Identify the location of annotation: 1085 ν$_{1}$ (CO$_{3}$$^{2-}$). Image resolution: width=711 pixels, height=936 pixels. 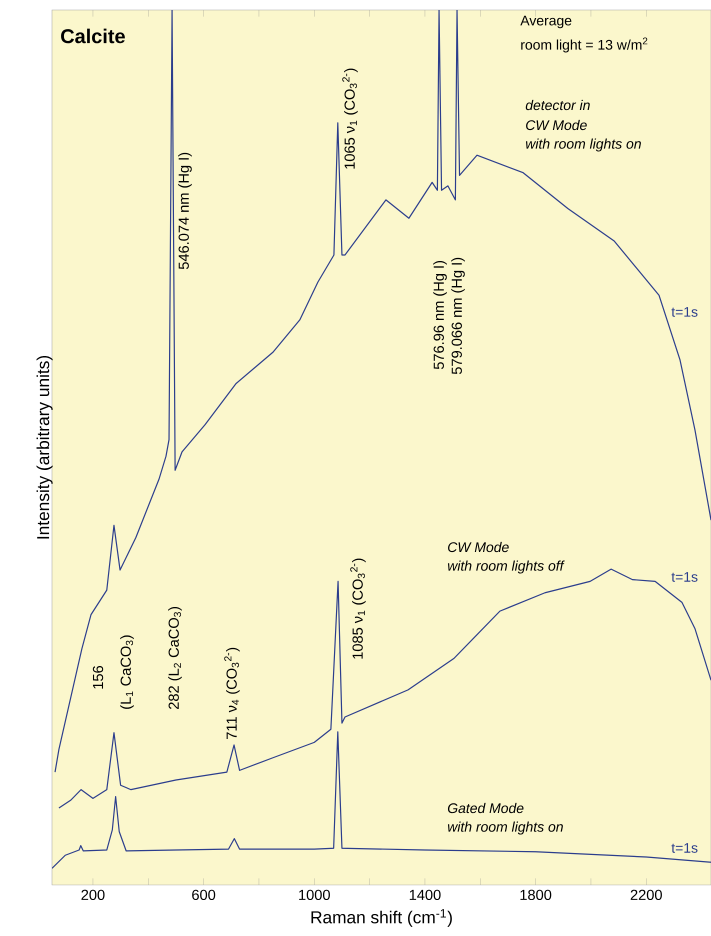
(358, 608).